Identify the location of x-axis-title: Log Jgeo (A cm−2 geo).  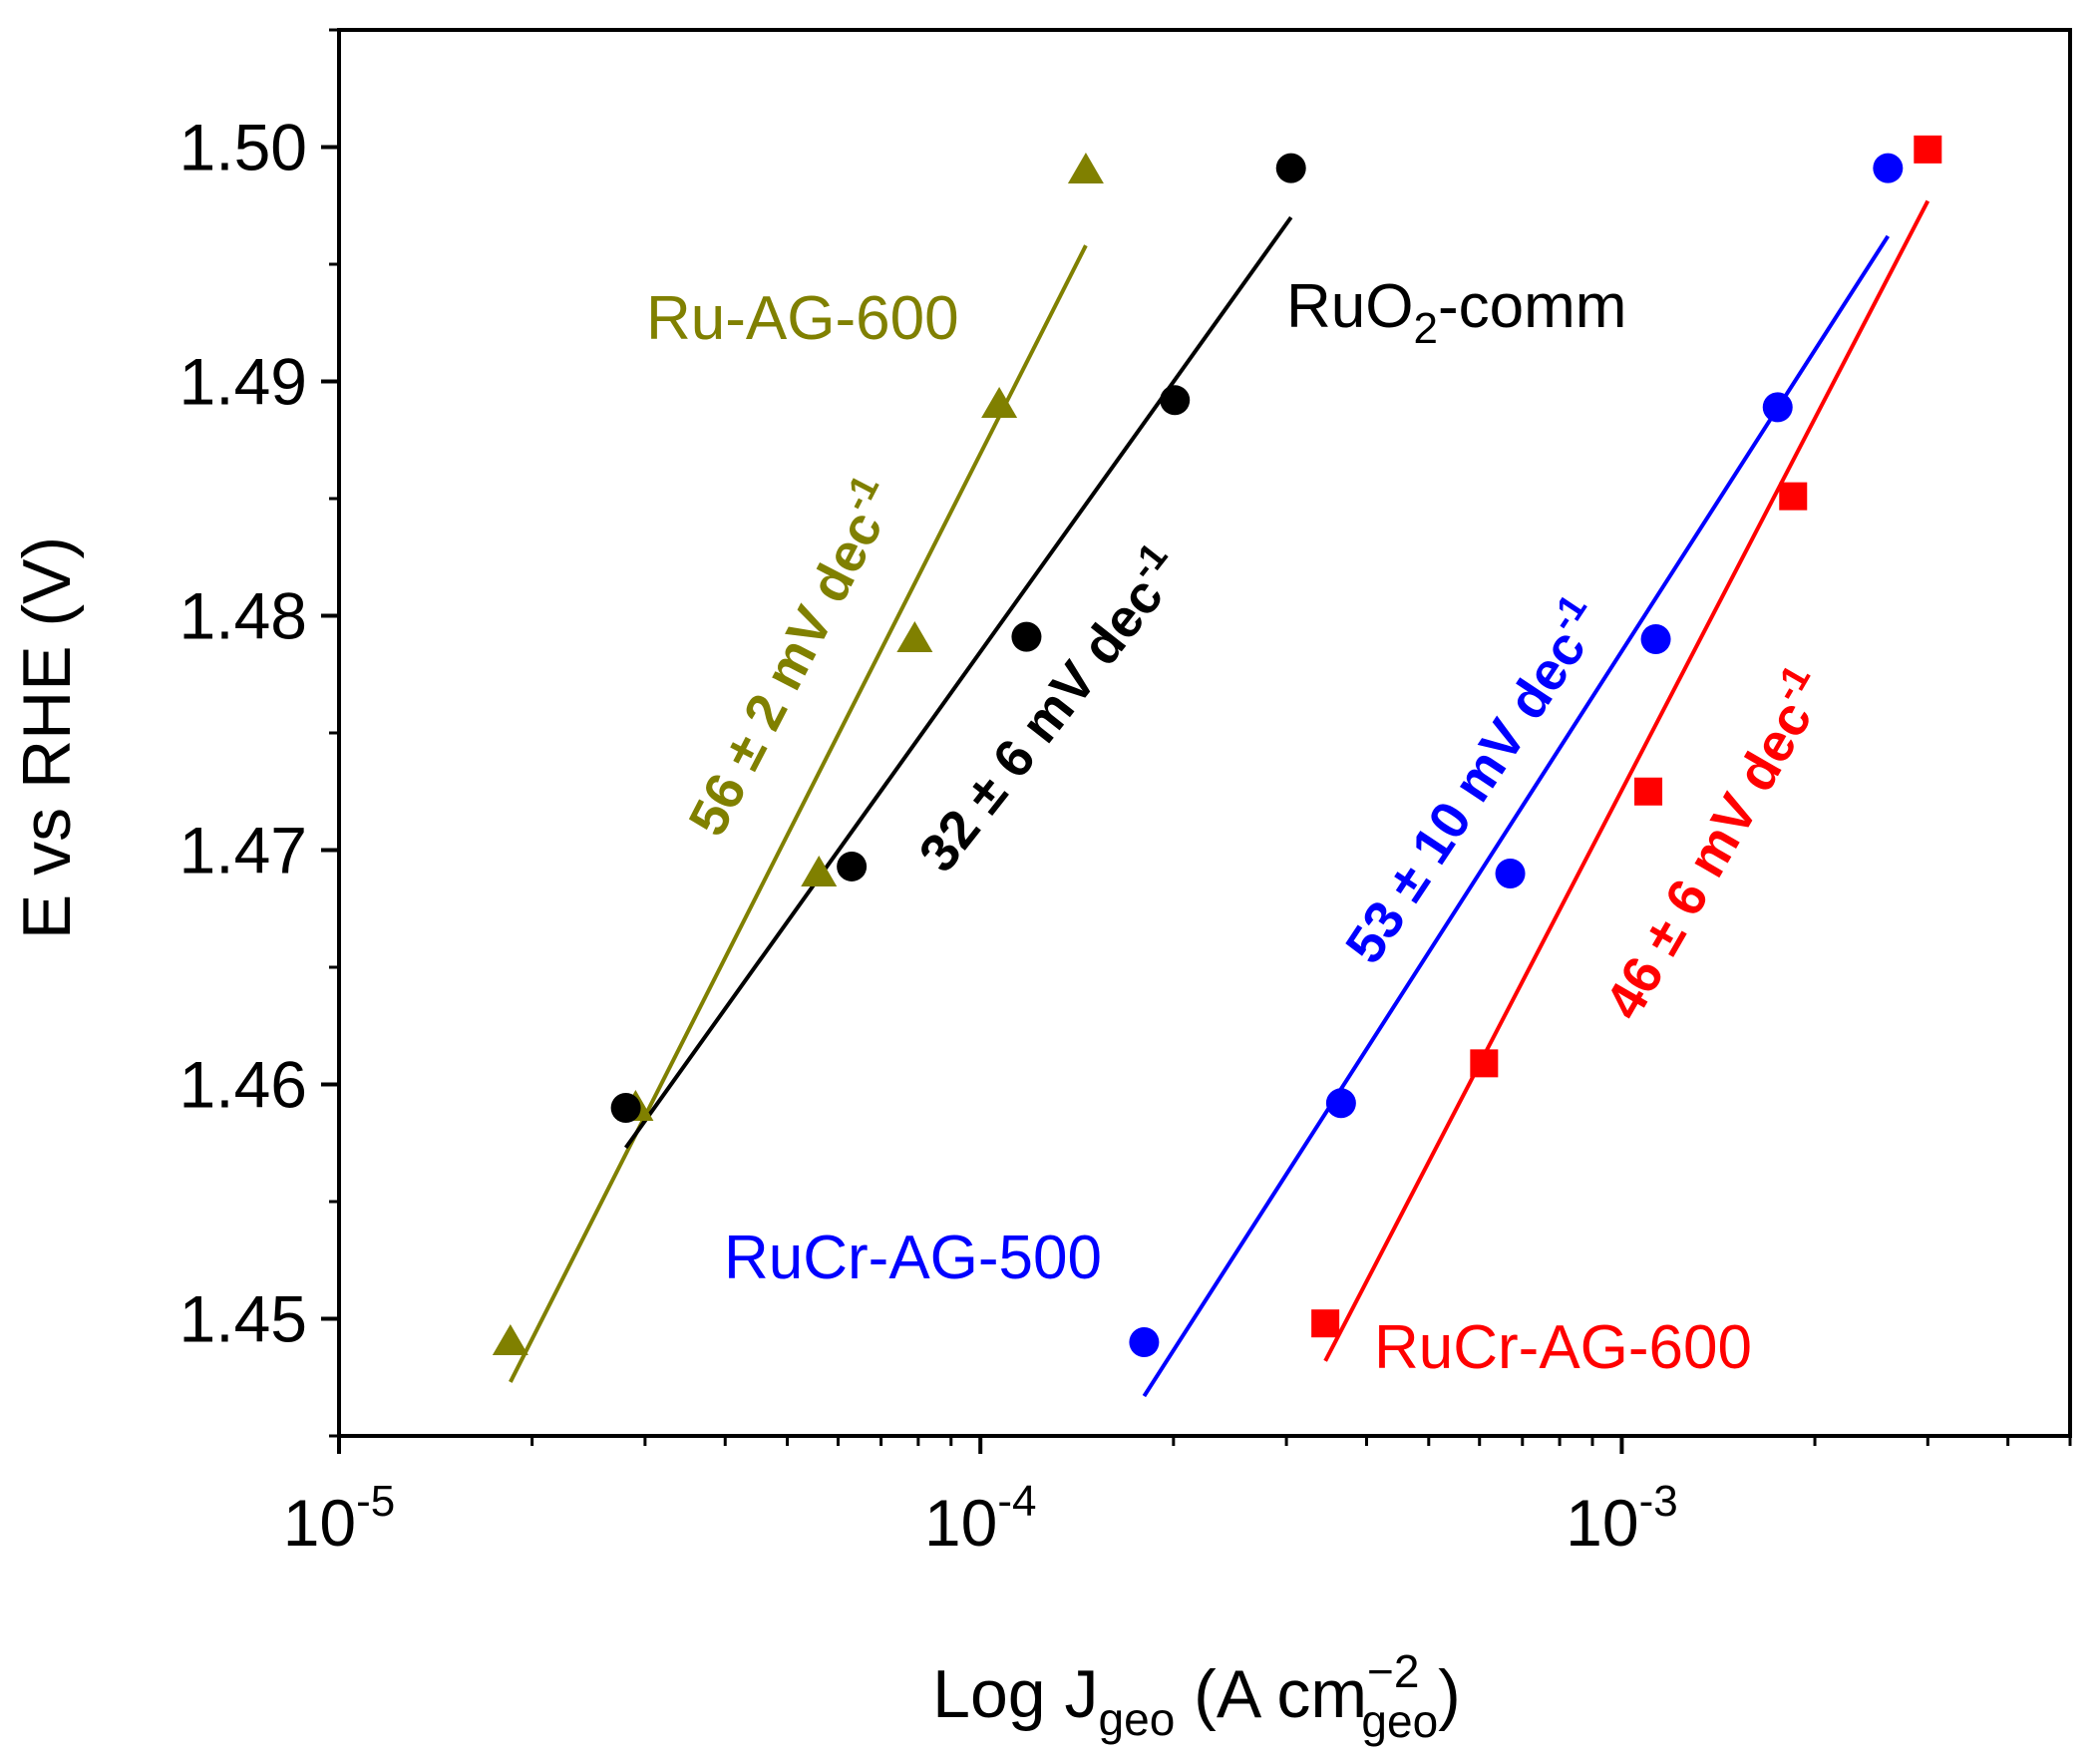
(1197, 1696).